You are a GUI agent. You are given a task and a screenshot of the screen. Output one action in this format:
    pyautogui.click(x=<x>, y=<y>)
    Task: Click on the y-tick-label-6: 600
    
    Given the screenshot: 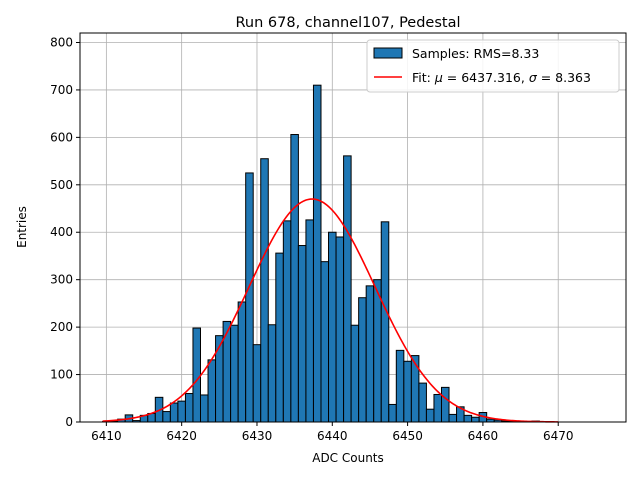 What is the action you would take?
    pyautogui.click(x=61, y=137)
    